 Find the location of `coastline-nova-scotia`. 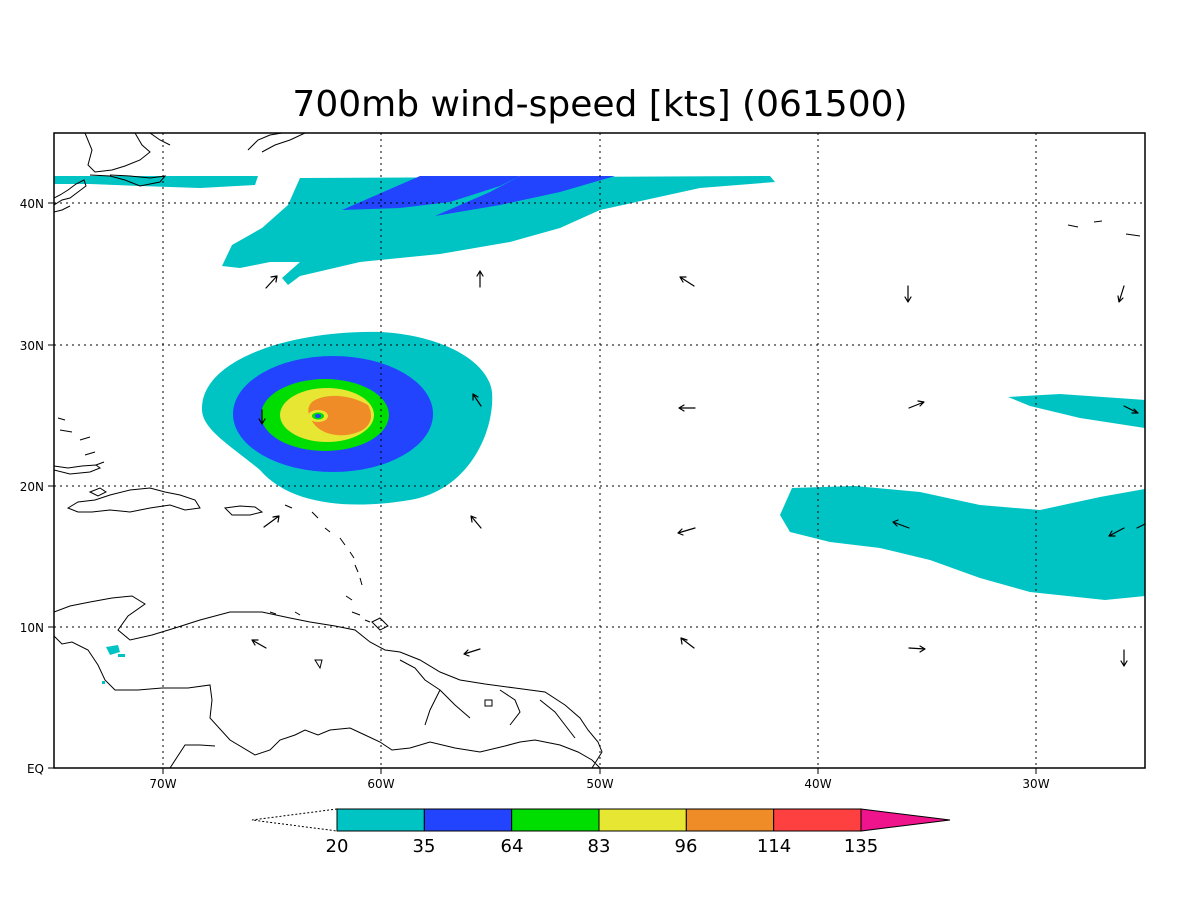

coastline-nova-scotia is located at coordinates (276, 143).